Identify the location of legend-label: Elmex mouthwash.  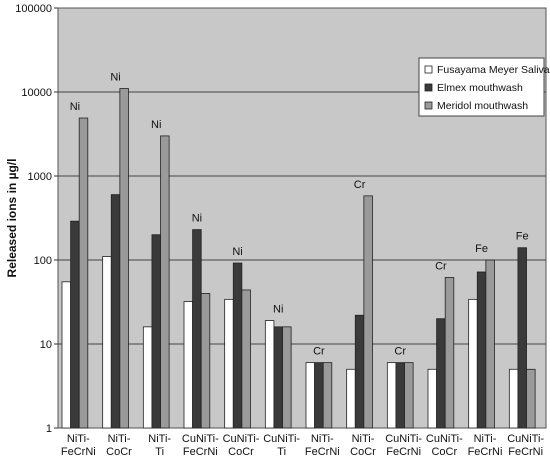
(480, 88).